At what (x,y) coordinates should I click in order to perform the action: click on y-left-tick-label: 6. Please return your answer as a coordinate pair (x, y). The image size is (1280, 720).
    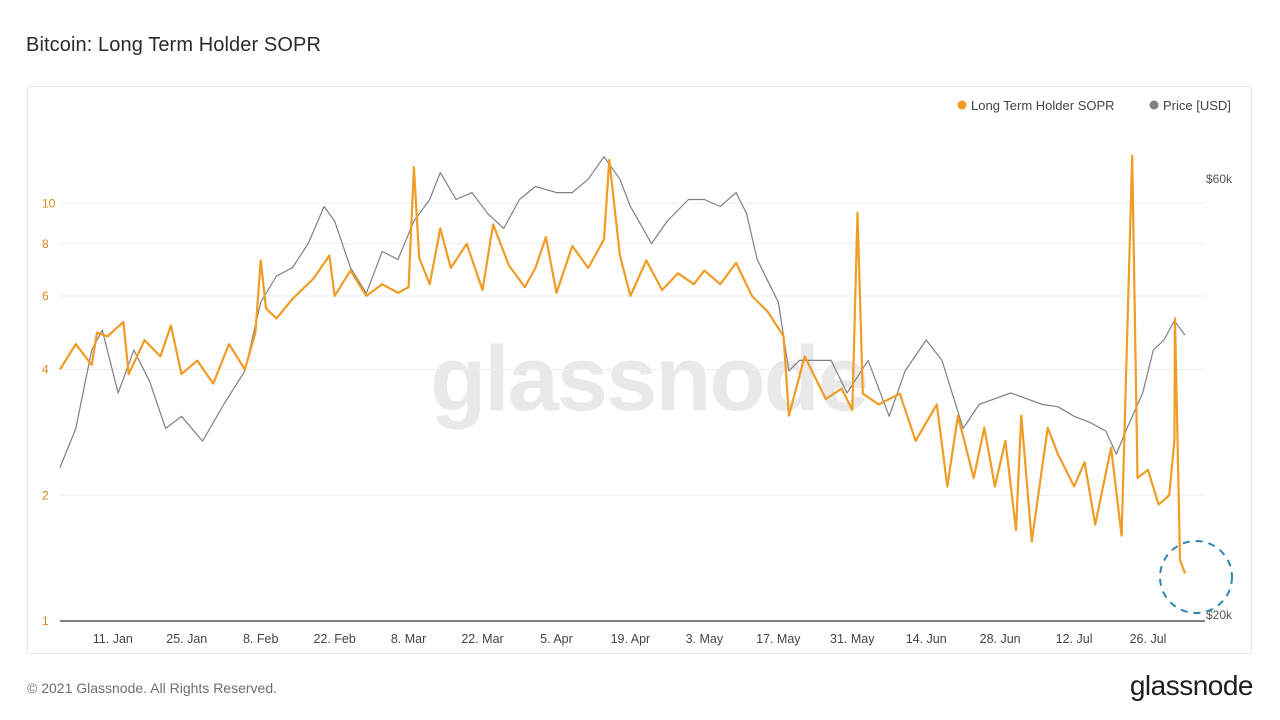
    Looking at the image, I should click on (45, 296).